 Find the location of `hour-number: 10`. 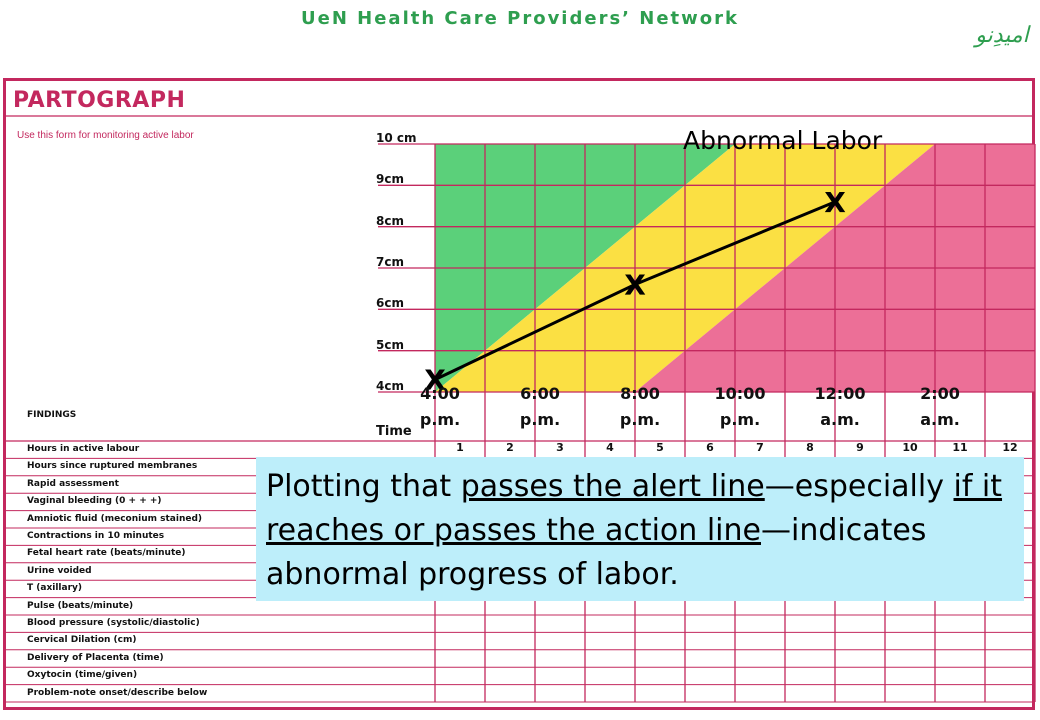

hour-number: 10 is located at coordinates (910, 447).